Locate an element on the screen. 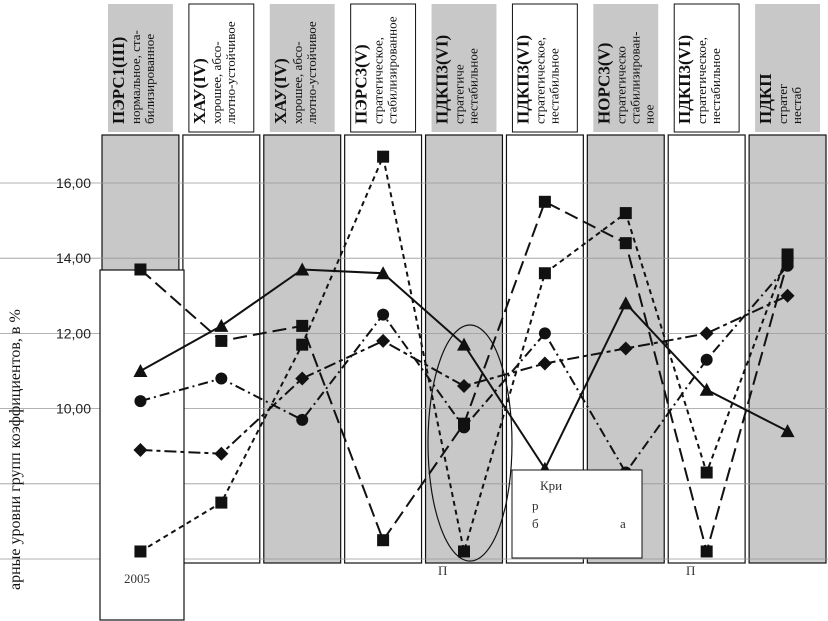 This screenshot has width=828, height=621. y-tick-label: 14,00 is located at coordinates (73, 258).